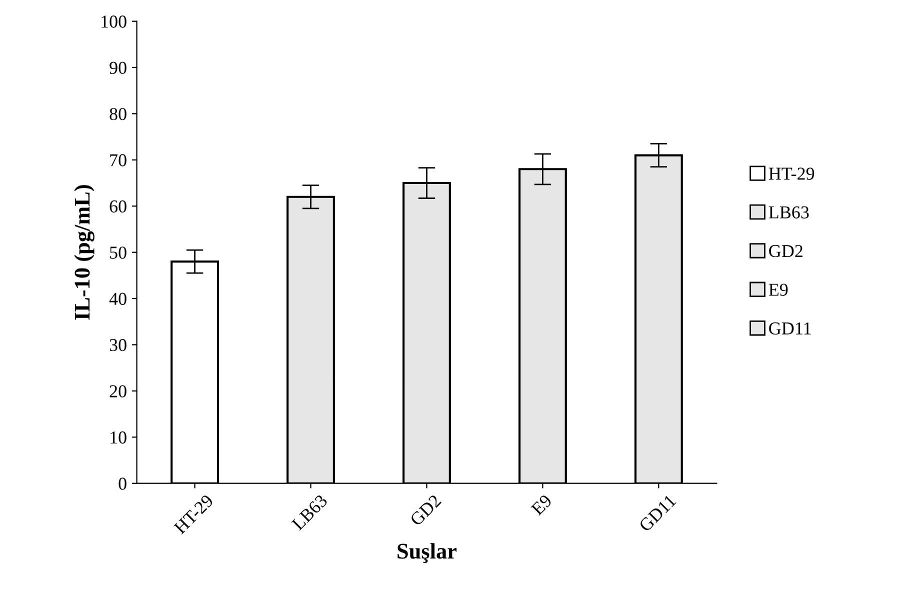  I want to click on legend-label: E9, so click(778, 290).